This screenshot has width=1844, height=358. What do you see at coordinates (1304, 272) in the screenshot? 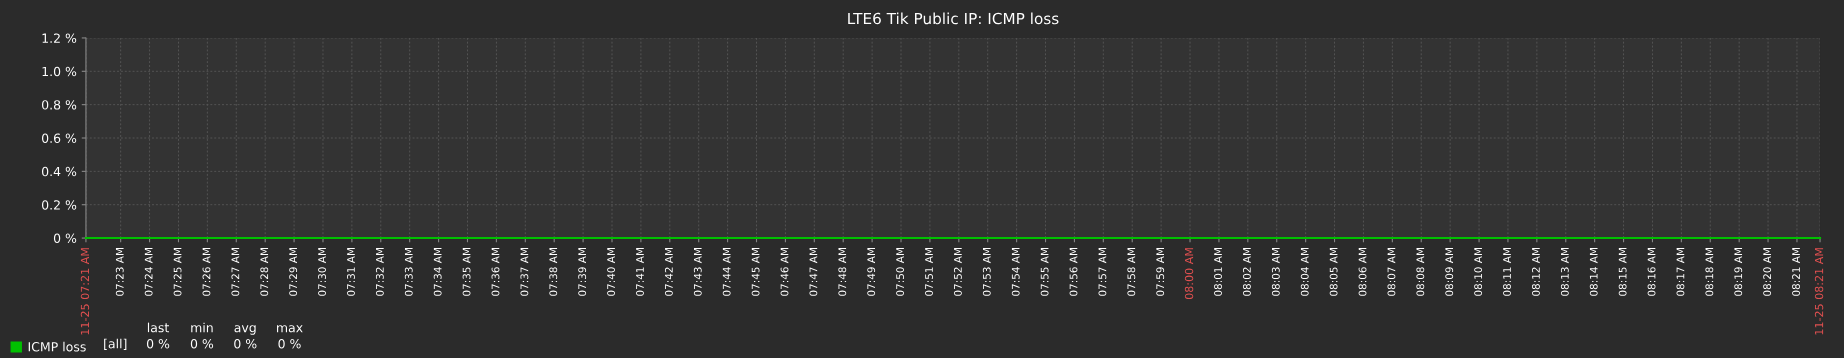
I see `x-tick-label: 08:04 AM` at bounding box center [1304, 272].